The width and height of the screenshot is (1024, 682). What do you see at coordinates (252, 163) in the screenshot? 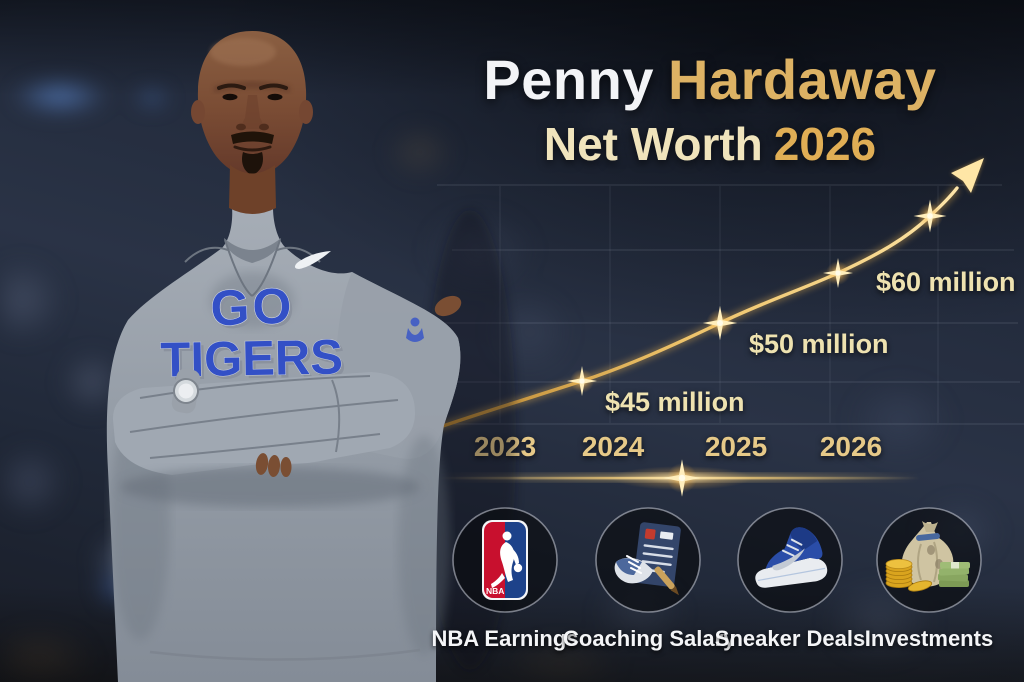
I see `goatee` at bounding box center [252, 163].